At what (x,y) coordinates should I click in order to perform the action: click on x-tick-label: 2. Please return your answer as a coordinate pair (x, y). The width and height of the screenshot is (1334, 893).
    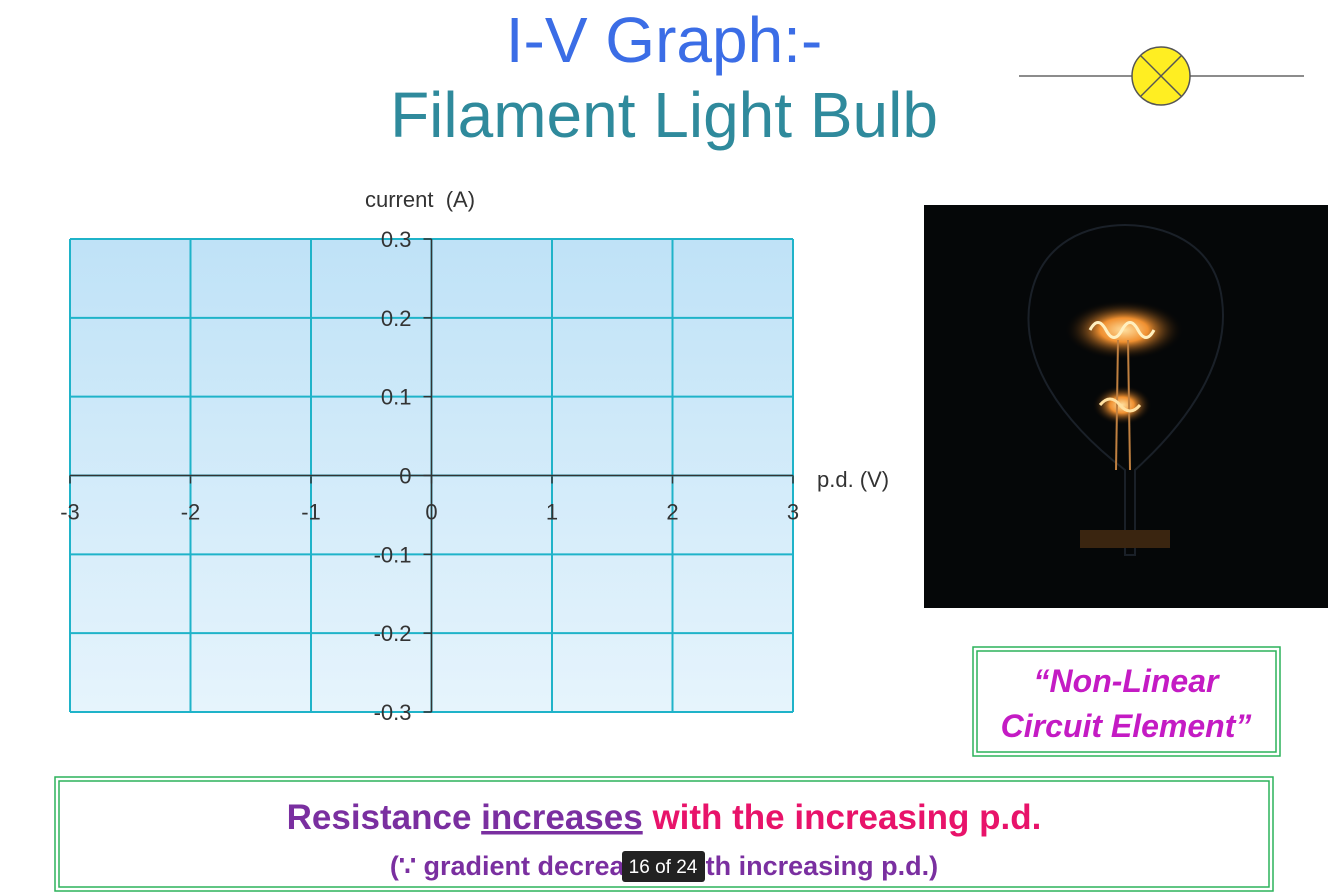
    Looking at the image, I should click on (672, 512).